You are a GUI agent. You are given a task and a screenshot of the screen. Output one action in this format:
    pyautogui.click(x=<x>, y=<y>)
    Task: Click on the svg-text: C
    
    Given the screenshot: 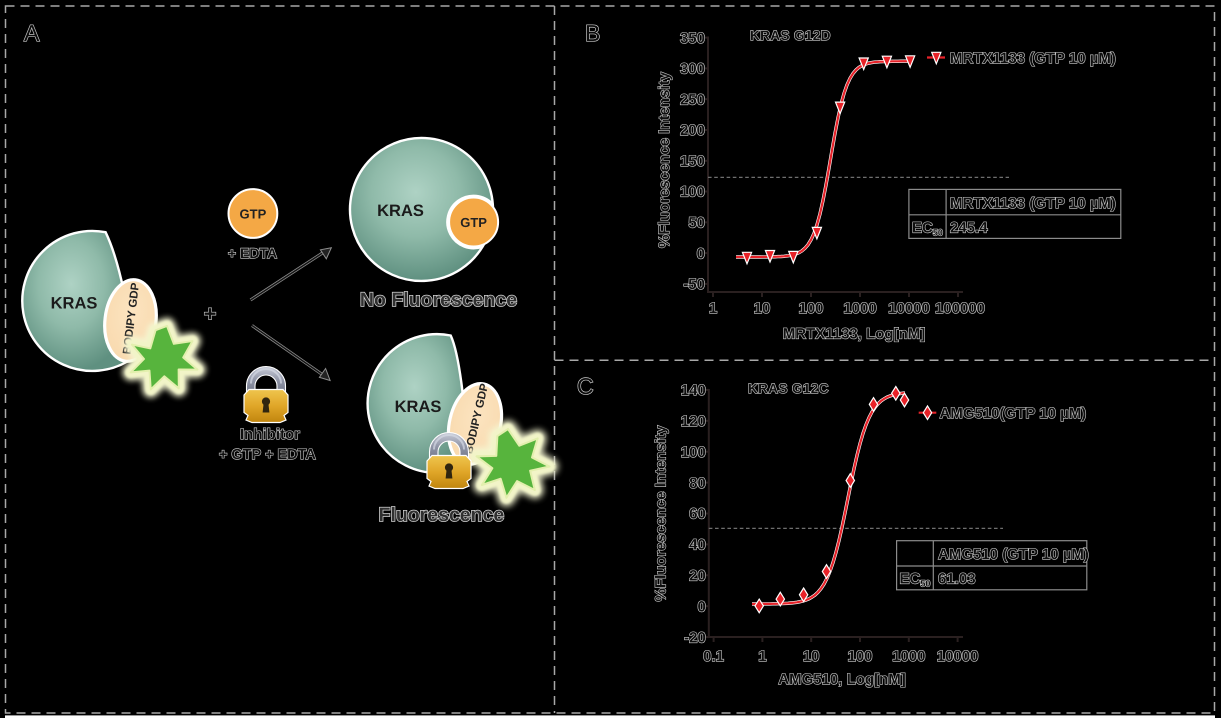 What is the action you would take?
    pyautogui.click(x=585, y=386)
    